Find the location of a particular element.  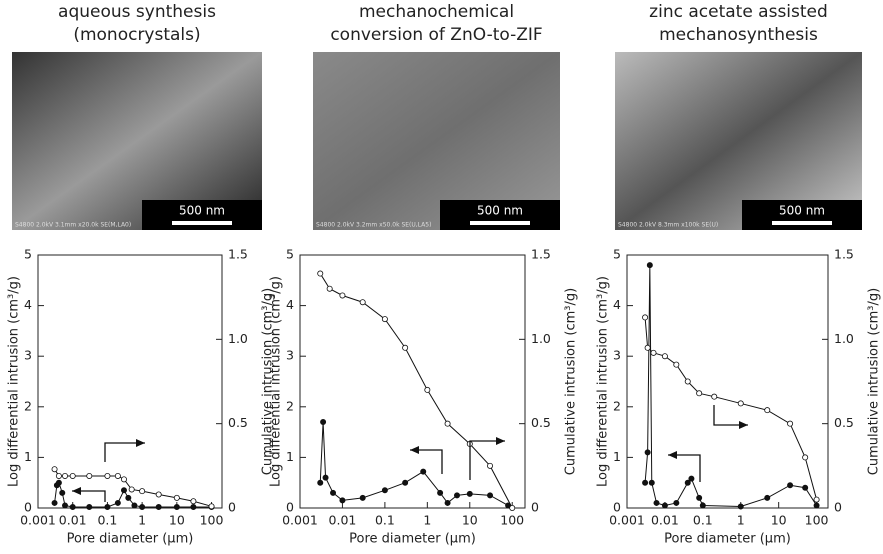

panel-title: mechanosynthesis is located at coordinates (738, 35).